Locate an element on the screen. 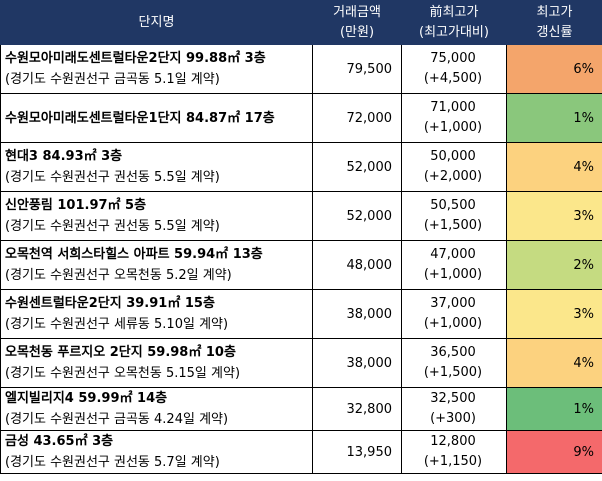 The height and width of the screenshot is (481, 602). renewal-rate: 9% is located at coordinates (583, 452).